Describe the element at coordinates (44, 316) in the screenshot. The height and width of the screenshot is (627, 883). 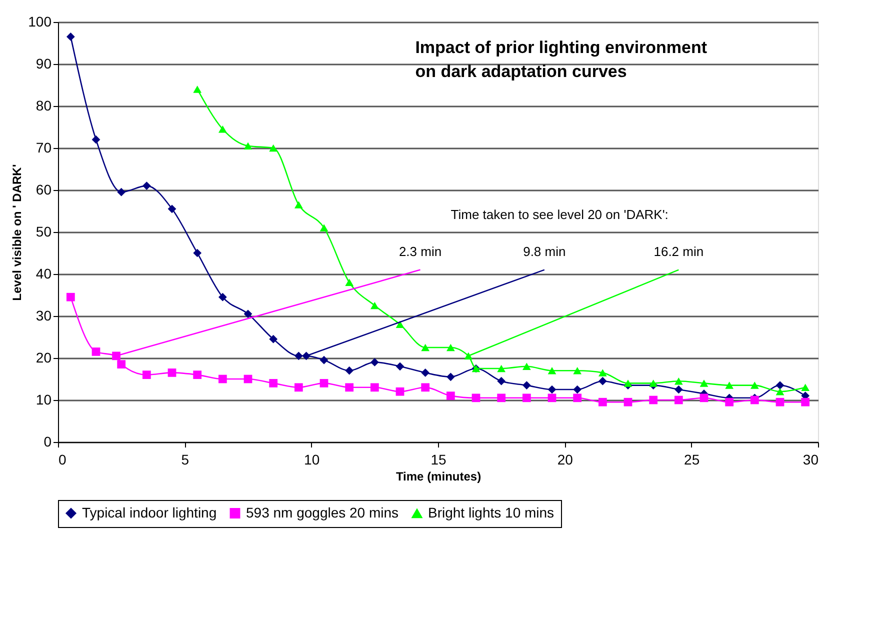
I see `y-tick-label: 30` at that location.